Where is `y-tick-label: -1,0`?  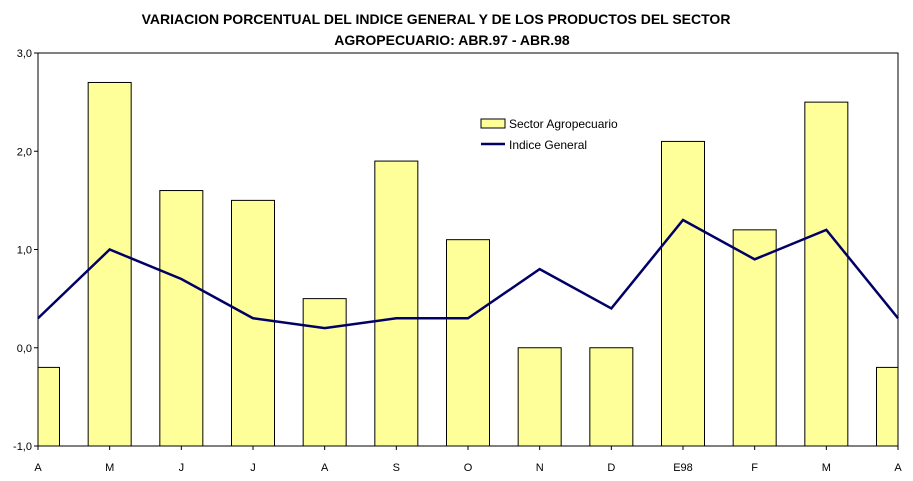 y-tick-label: -1,0 is located at coordinates (22, 447).